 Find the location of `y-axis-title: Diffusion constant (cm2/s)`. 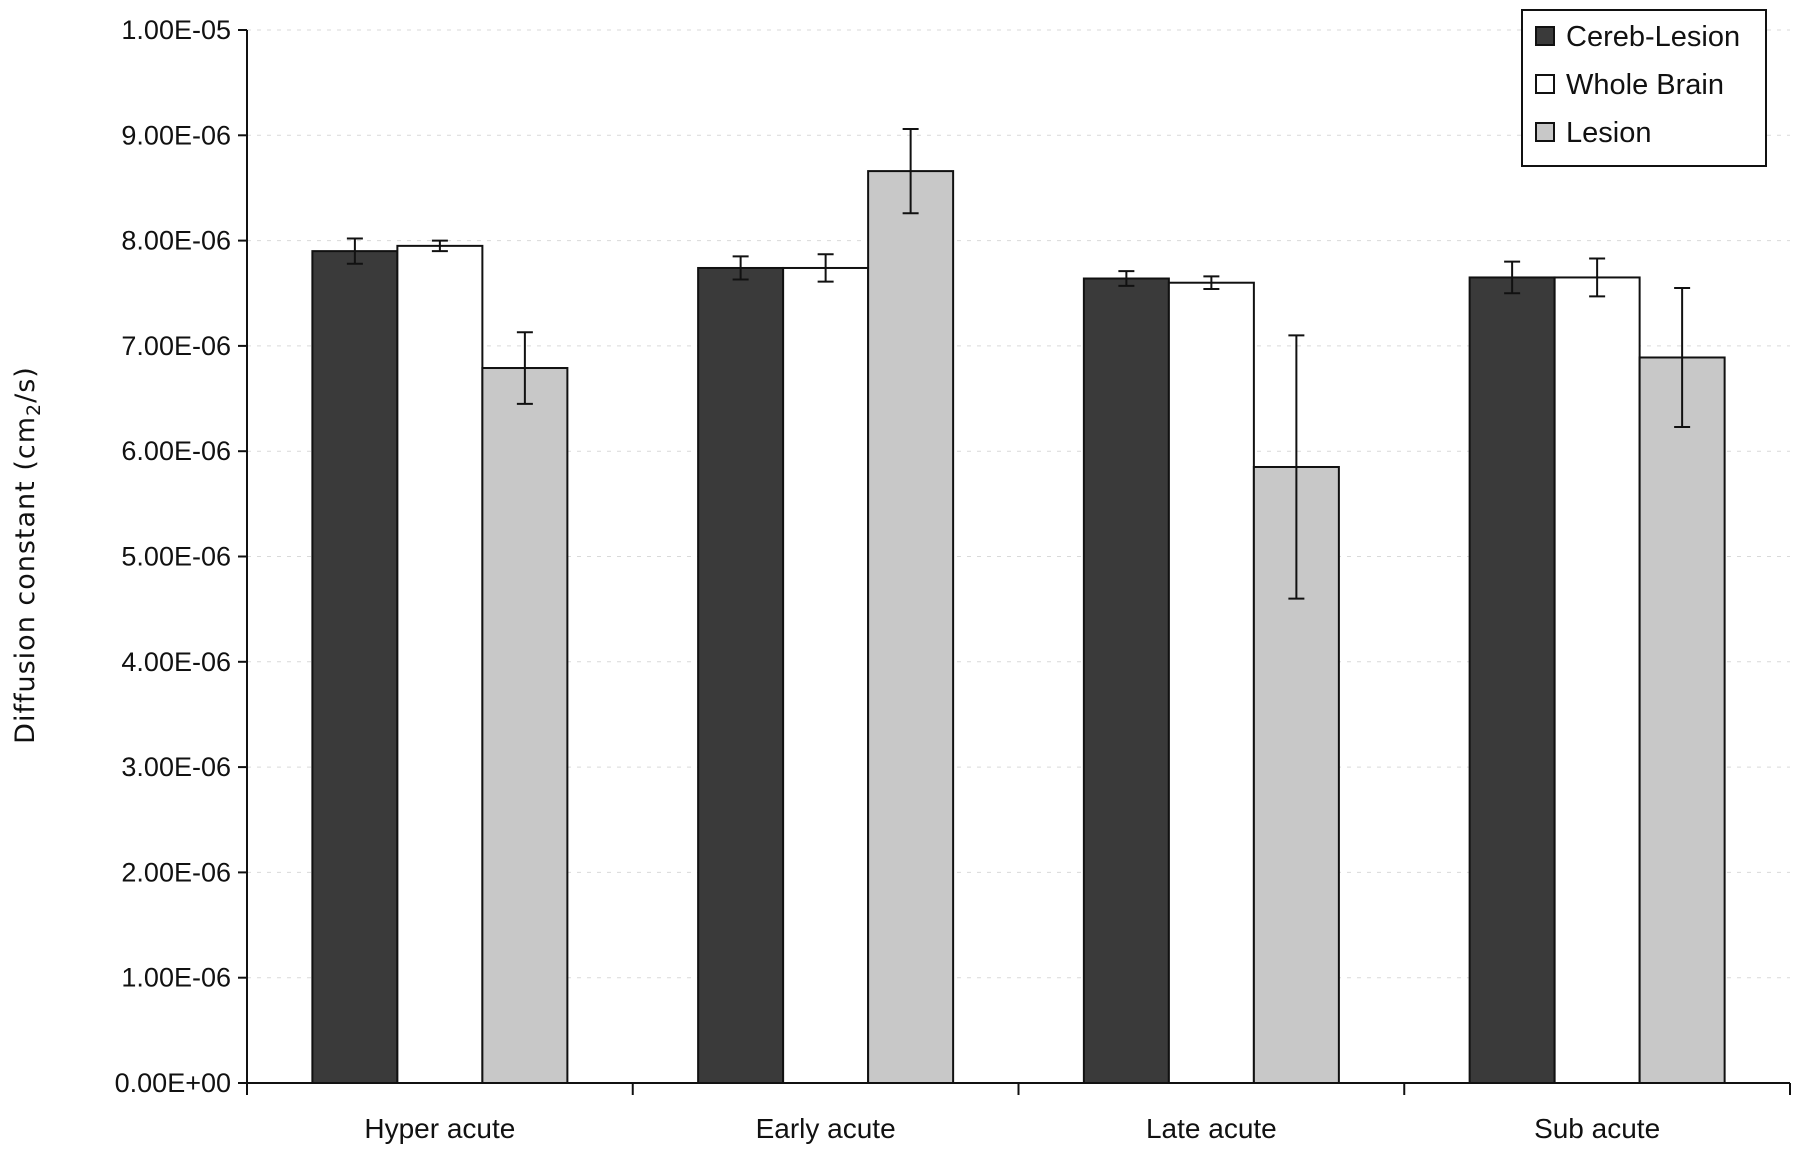

y-axis-title: Diffusion constant (cm2/s) is located at coordinates (27, 555).